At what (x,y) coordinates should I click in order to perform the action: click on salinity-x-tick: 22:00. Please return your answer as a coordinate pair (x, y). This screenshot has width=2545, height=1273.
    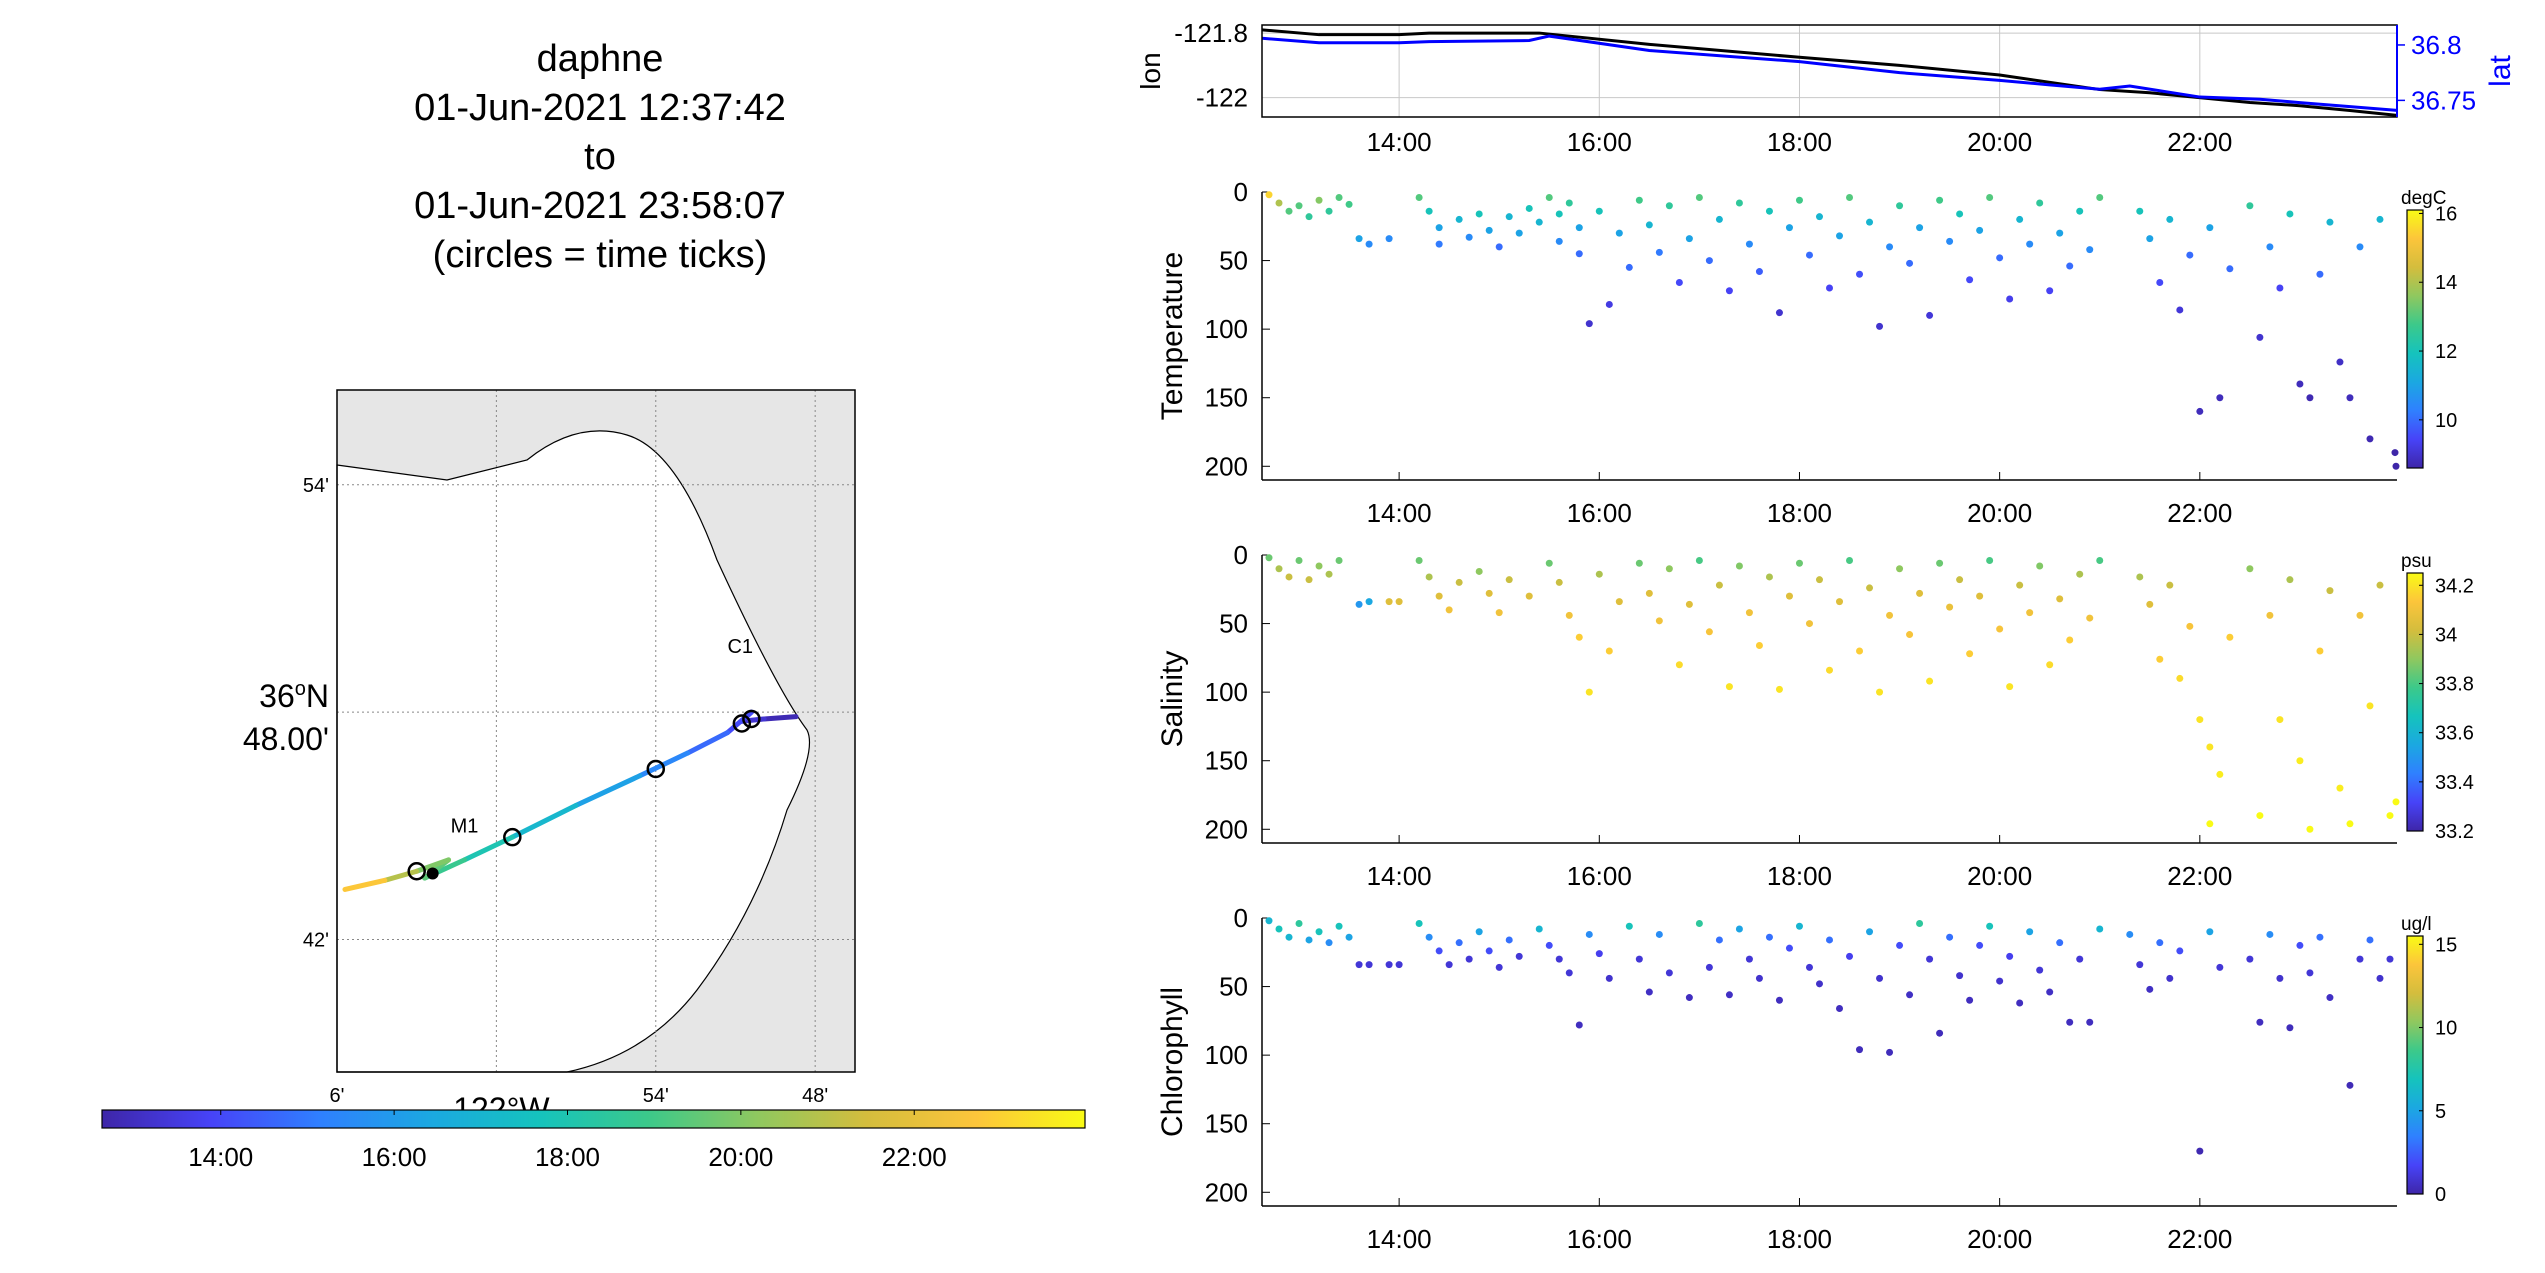
    Looking at the image, I should click on (2199, 876).